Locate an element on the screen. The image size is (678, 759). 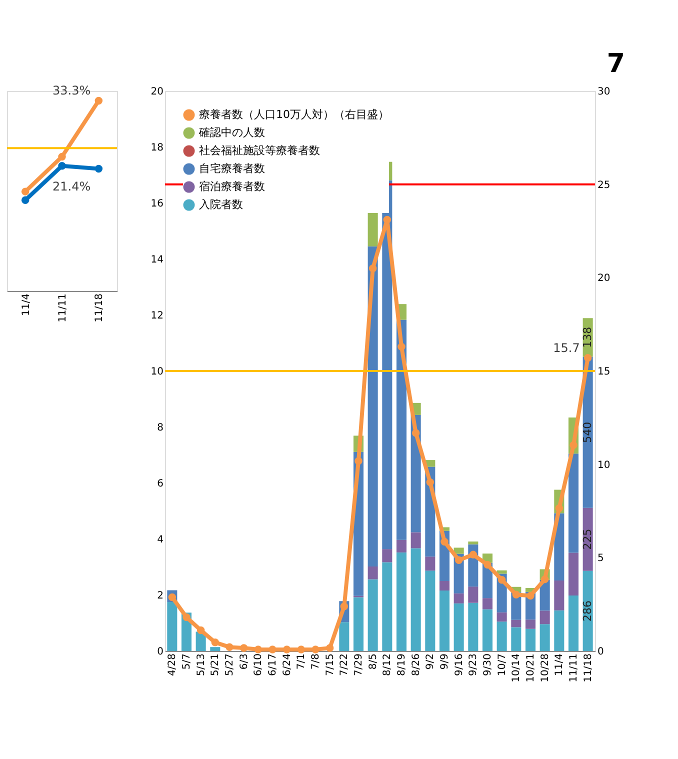
x-tick-label: 7/1 is located at coordinates (302, 662).